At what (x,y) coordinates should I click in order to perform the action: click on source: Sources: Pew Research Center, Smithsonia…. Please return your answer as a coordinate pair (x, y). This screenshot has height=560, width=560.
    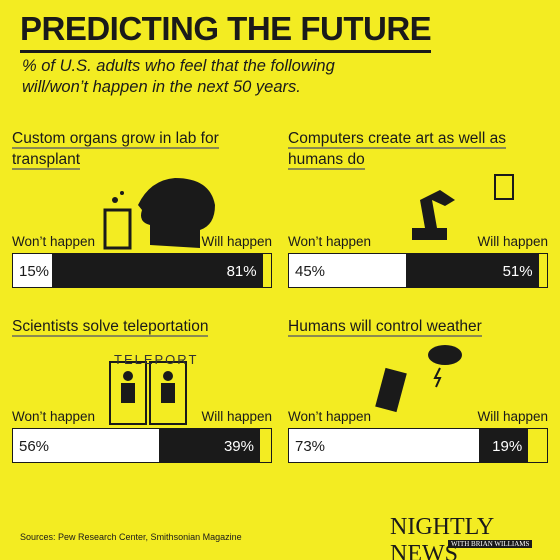
    Looking at the image, I should click on (131, 537).